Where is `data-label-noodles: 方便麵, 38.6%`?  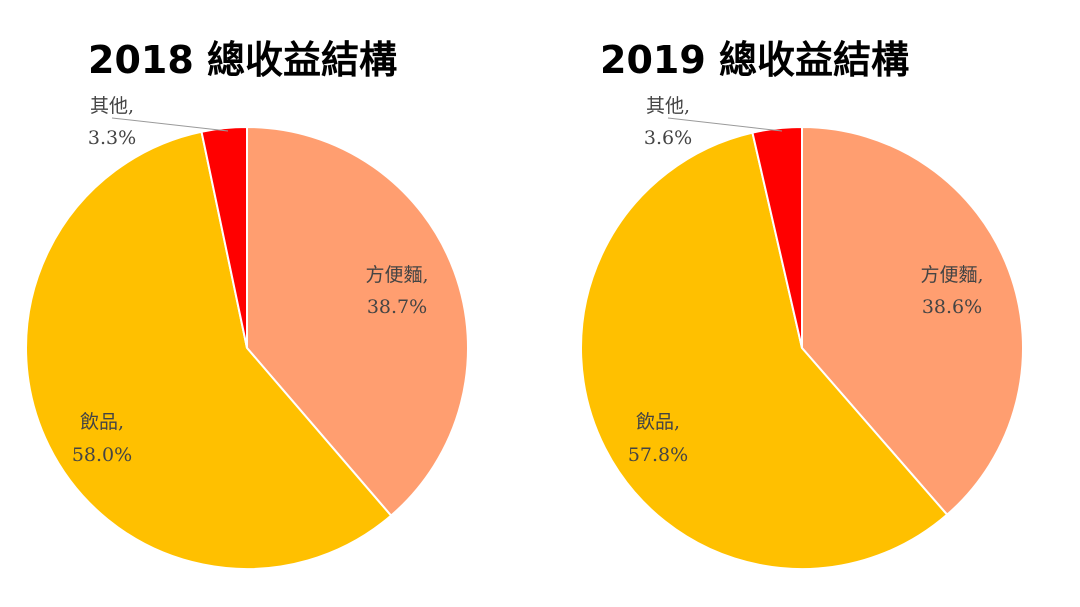
data-label-noodles: 方便麵, 38.6% is located at coordinates (951, 291).